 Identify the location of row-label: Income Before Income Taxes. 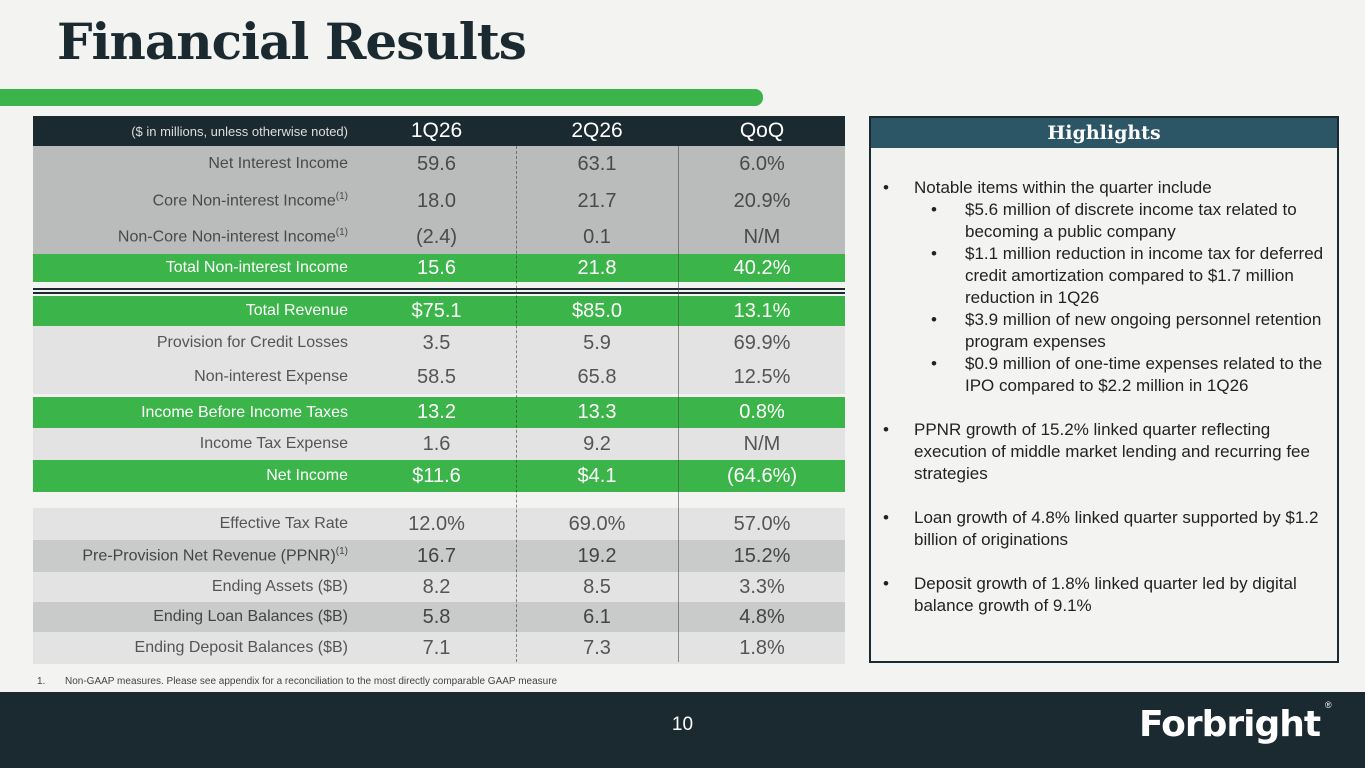
(244, 412).